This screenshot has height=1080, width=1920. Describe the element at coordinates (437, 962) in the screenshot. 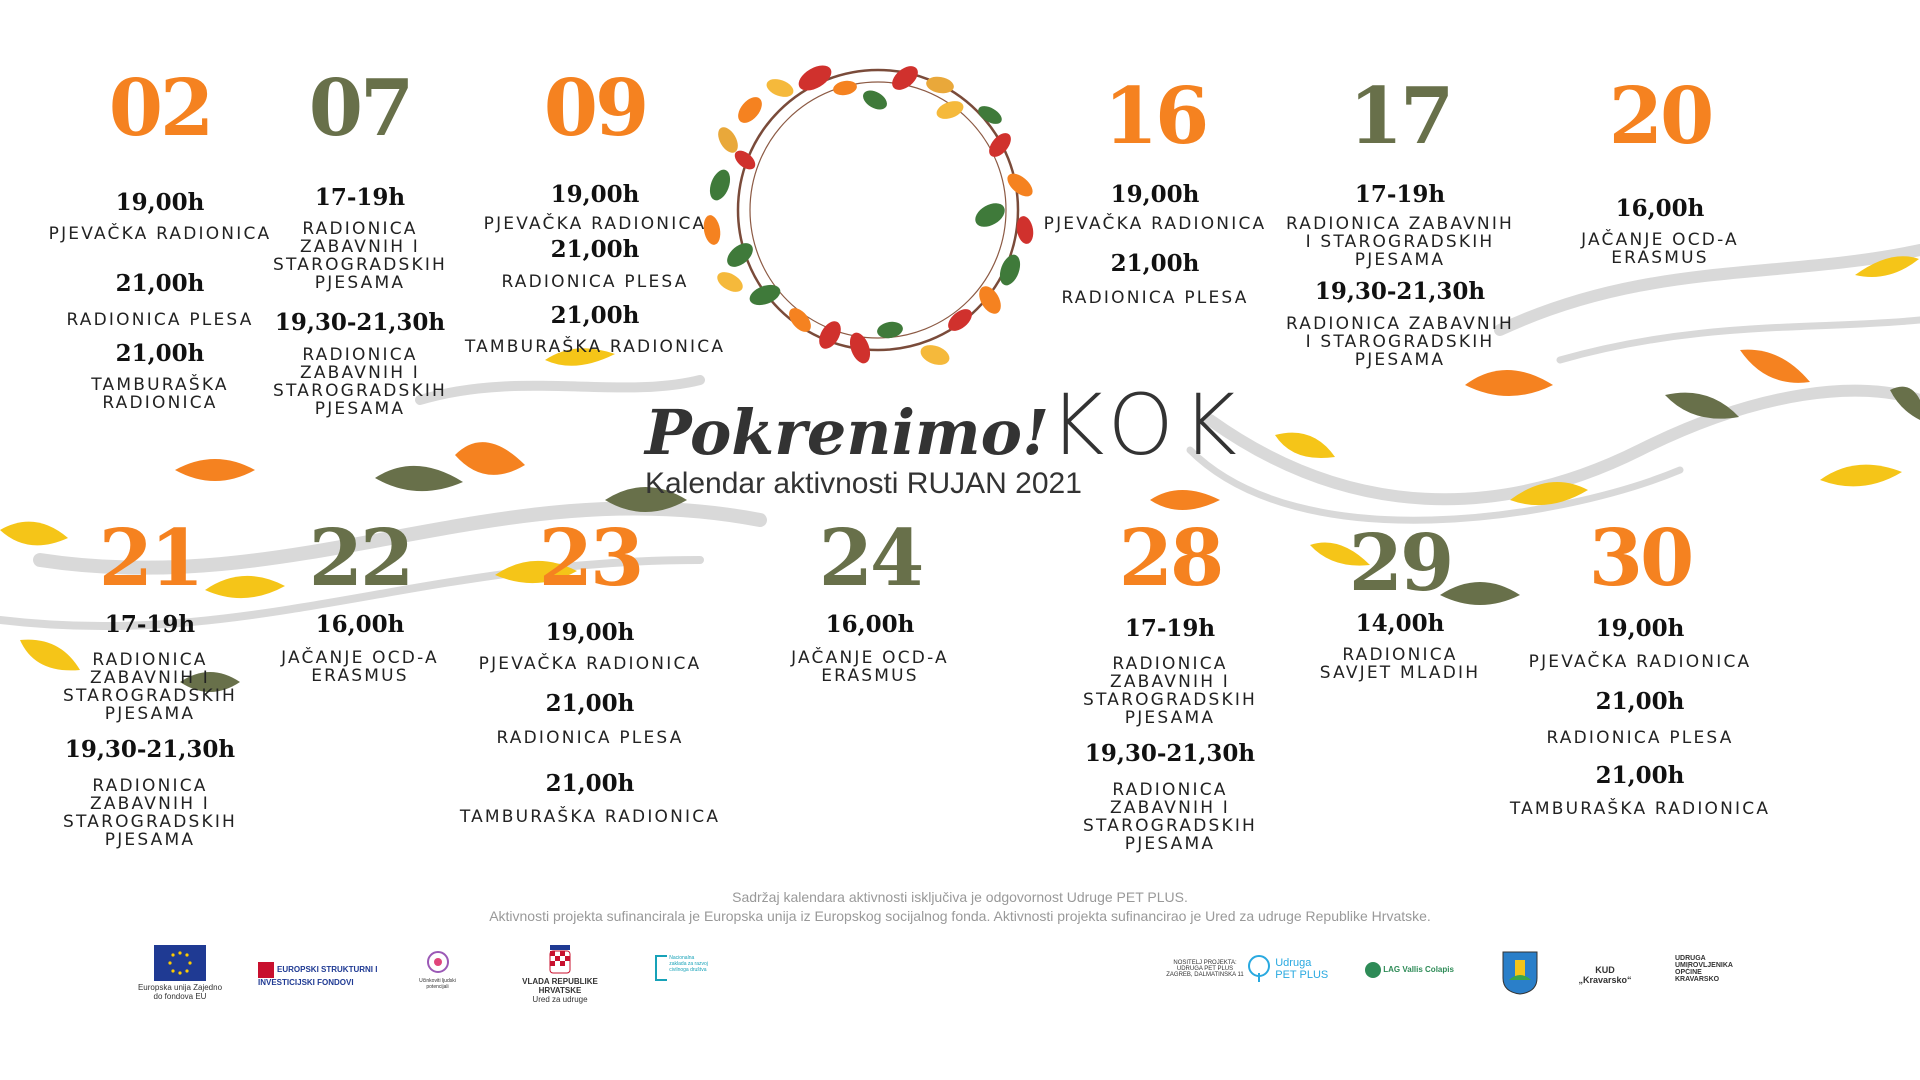

I see `flower-icon` at that location.